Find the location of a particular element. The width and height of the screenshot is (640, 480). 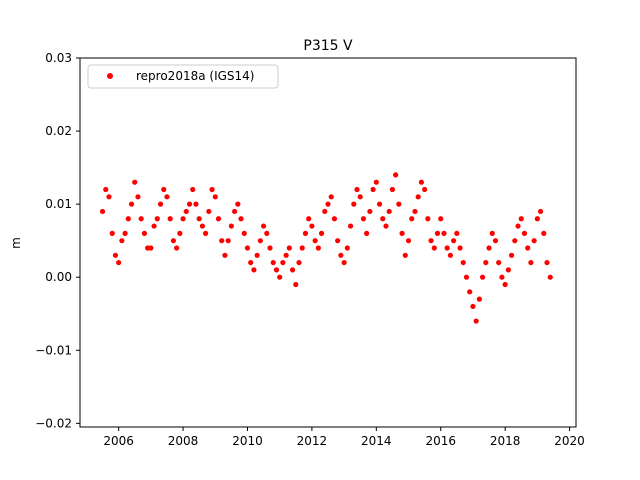

x-tick-label: 2010 is located at coordinates (247, 441).